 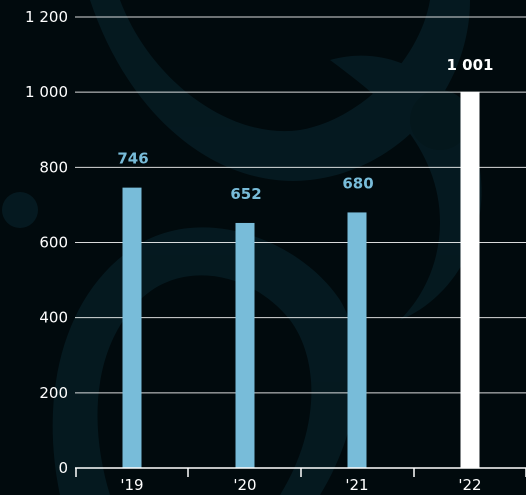 What do you see at coordinates (300, 485) in the screenshot?
I see `x-axis-tick-labels: '19 '20 '21 '22` at bounding box center [300, 485].